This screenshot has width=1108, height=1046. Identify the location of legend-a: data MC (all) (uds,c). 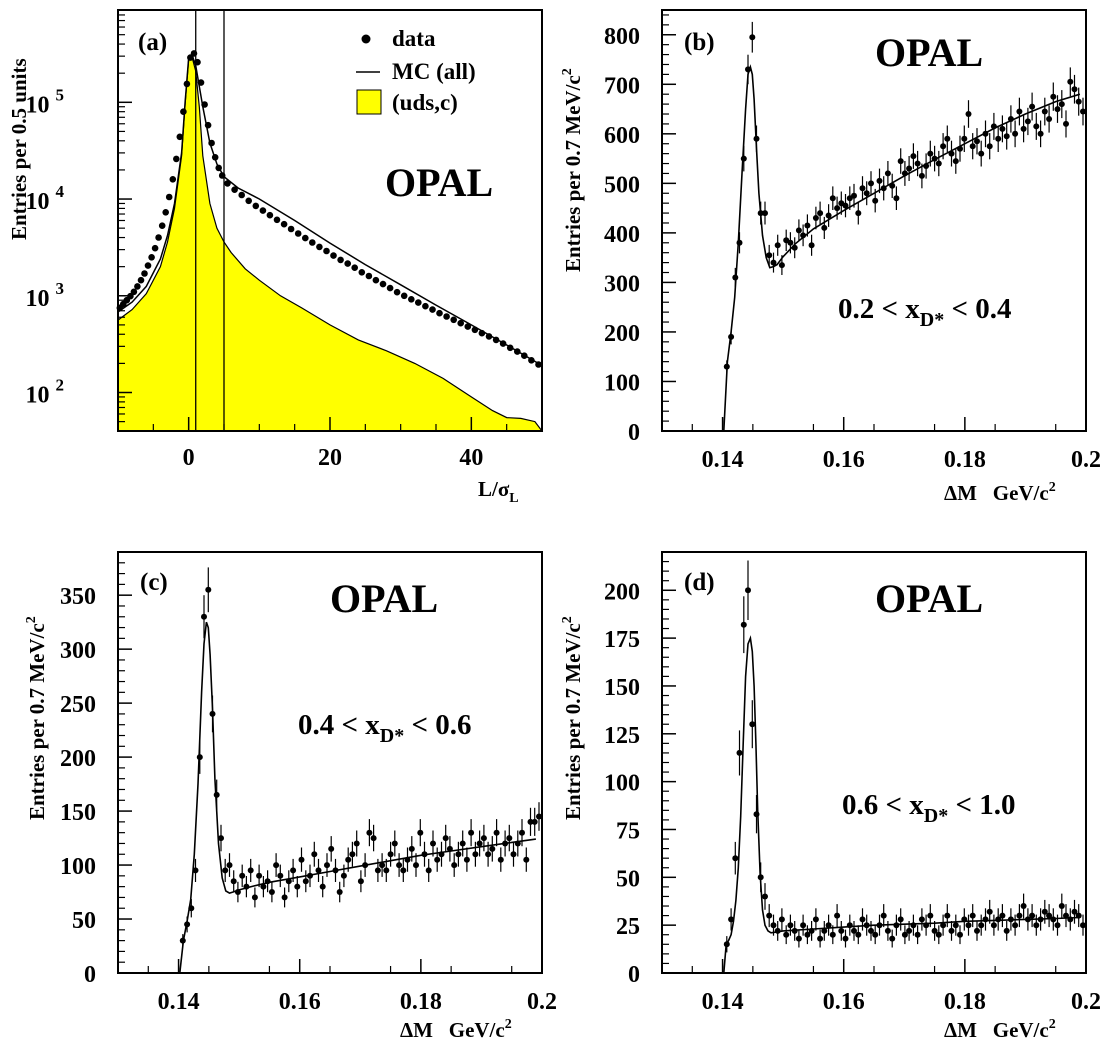
(416, 70).